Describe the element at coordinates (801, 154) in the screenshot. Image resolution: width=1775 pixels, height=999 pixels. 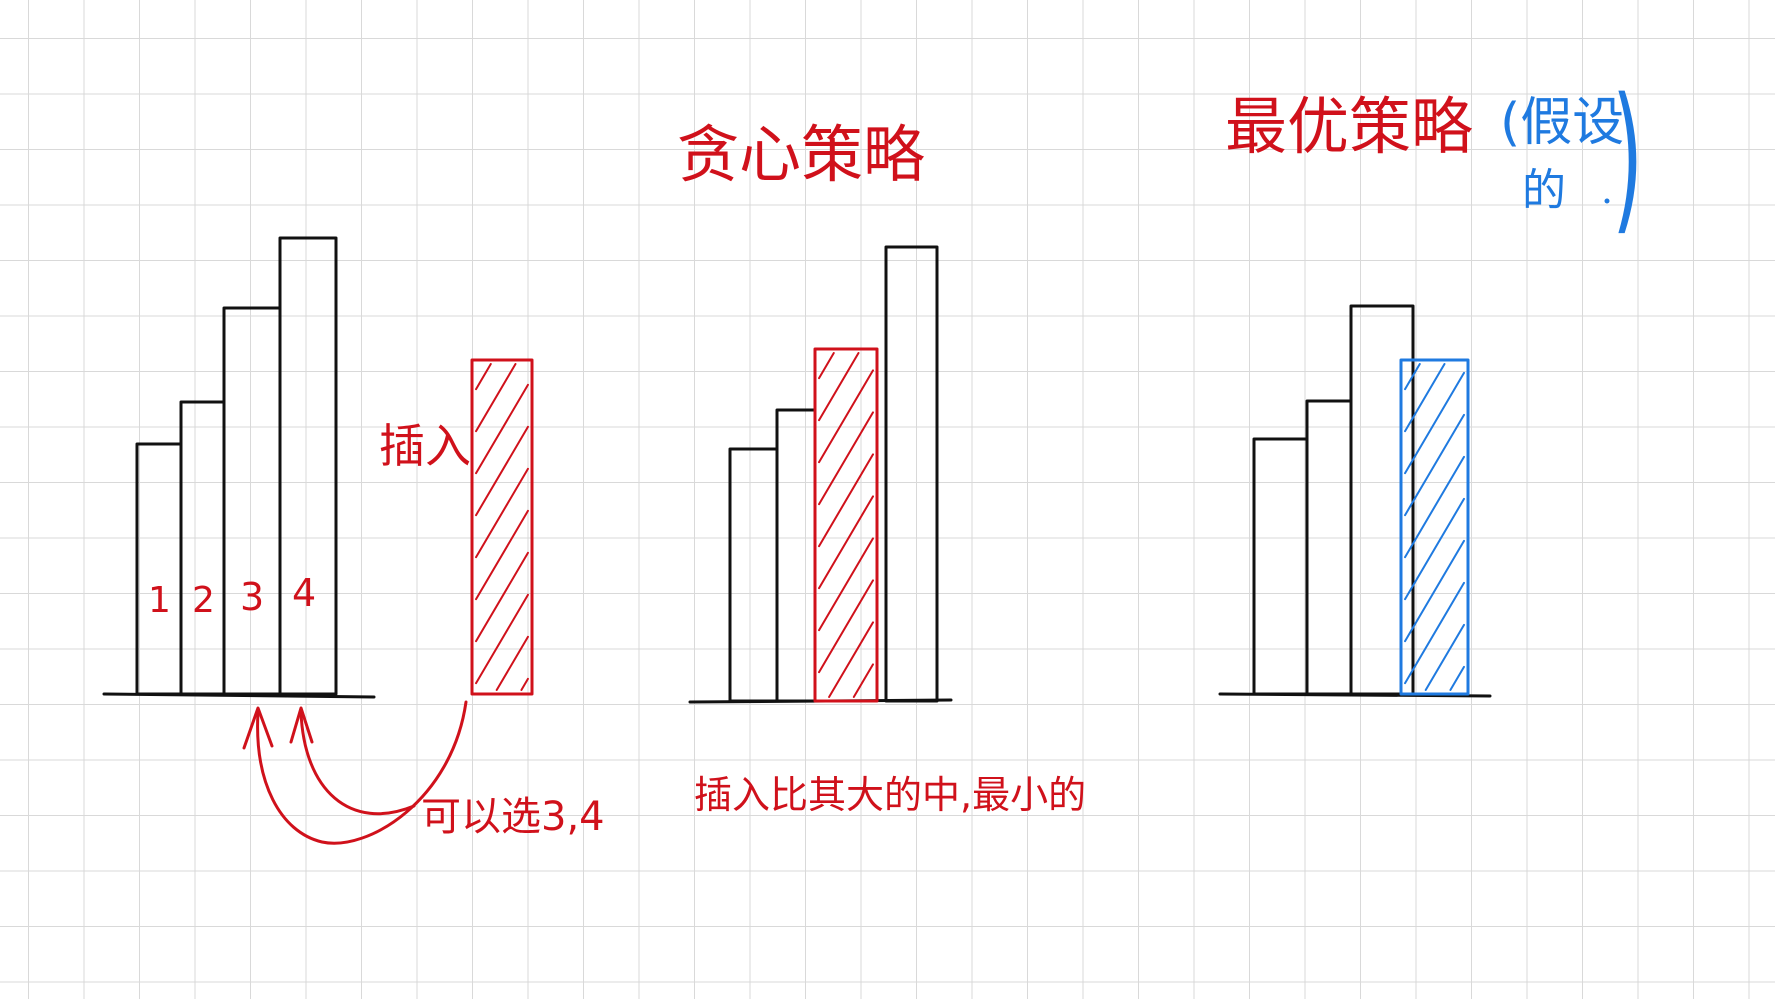
I see `greedy-title: 贪心策略` at that location.